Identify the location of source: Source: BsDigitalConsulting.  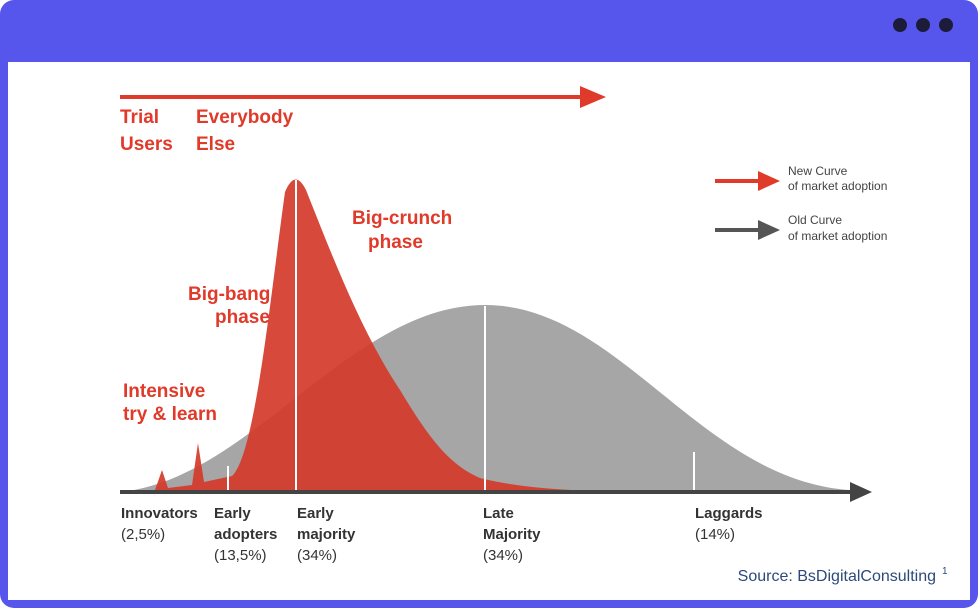
(837, 576).